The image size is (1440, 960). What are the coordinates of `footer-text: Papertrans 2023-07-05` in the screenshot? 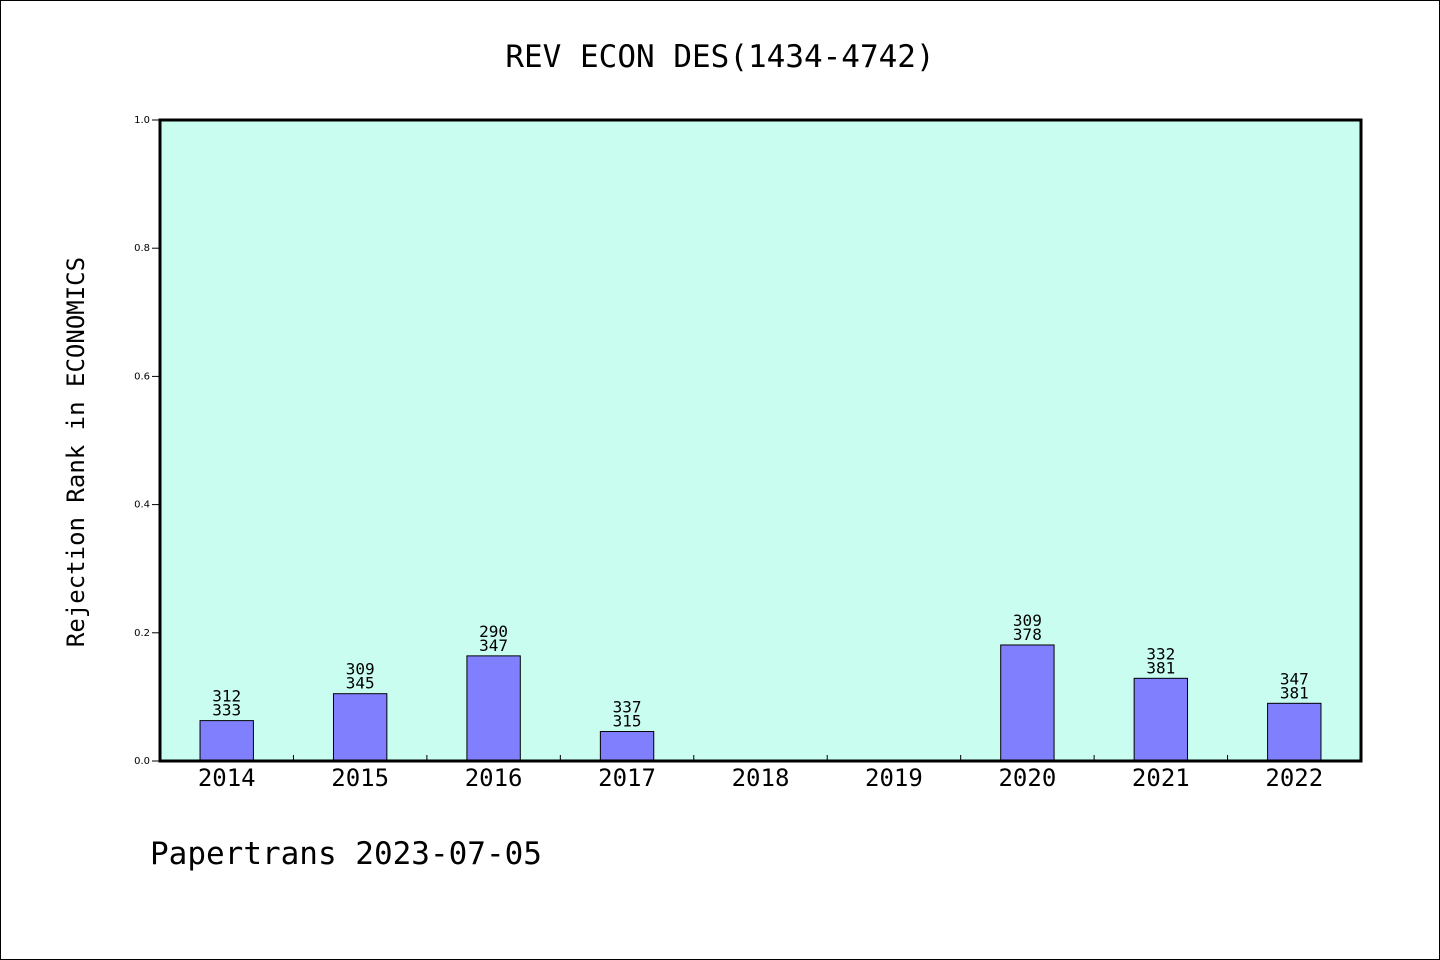 It's located at (346, 854).